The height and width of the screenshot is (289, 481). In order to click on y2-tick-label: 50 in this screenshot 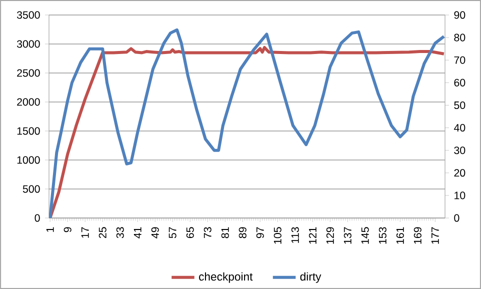, I will do `click(460, 105)`.